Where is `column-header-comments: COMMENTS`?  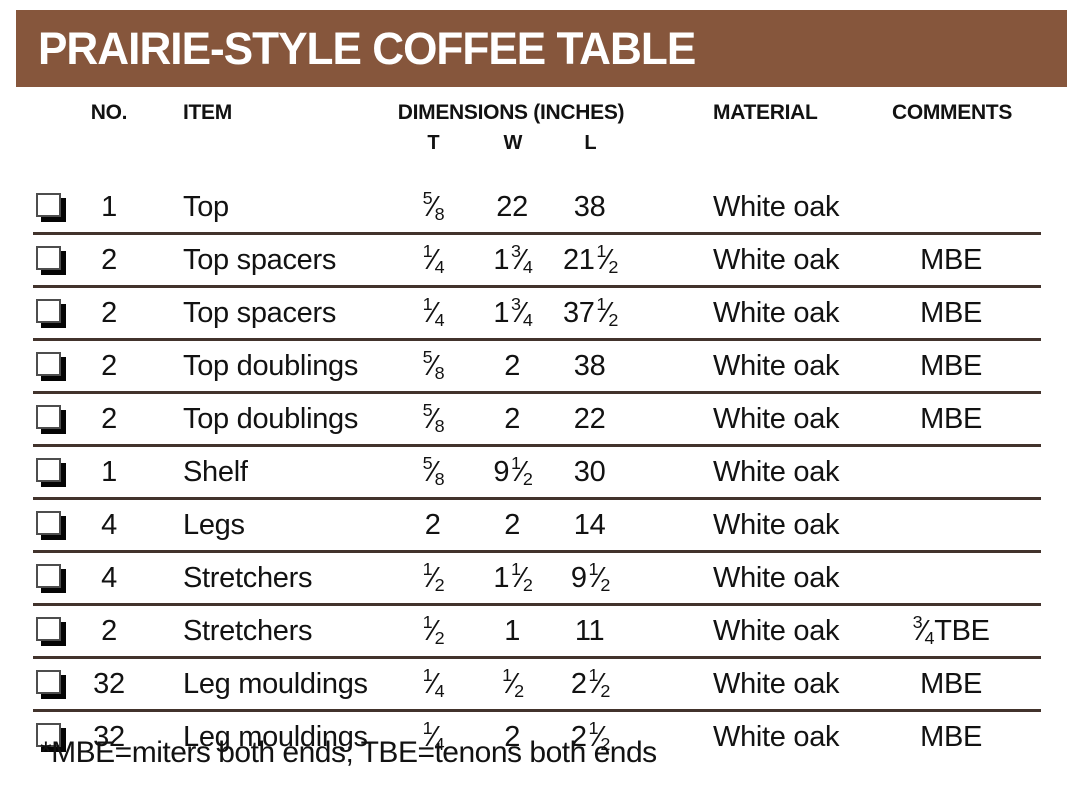 column-header-comments: COMMENTS is located at coordinates (952, 112).